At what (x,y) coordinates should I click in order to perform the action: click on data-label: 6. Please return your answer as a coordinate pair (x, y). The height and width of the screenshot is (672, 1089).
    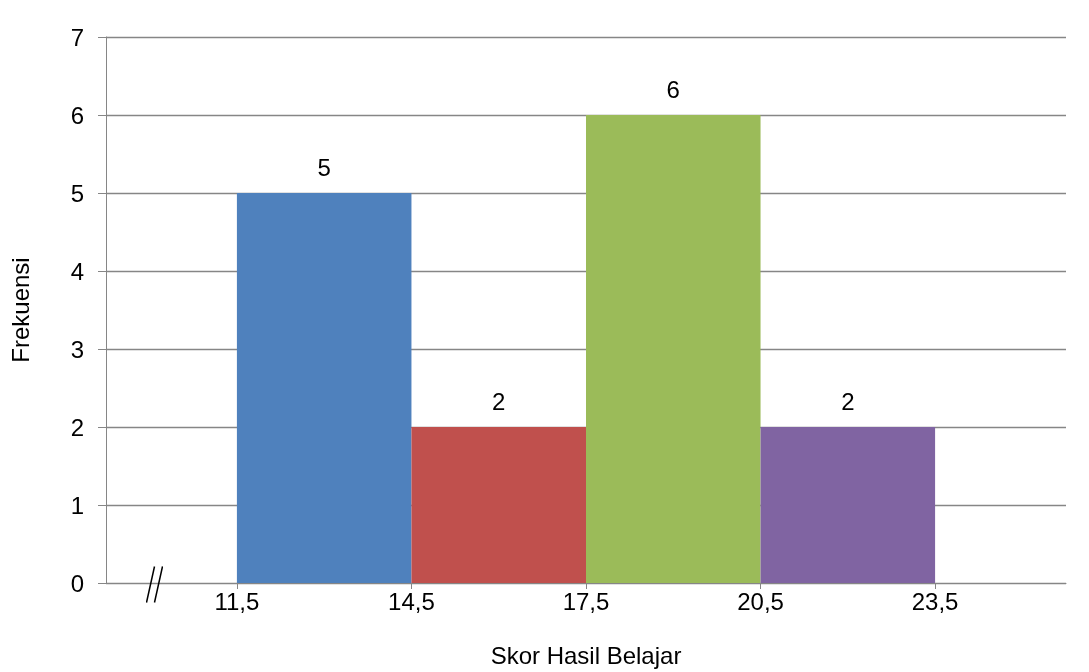
    Looking at the image, I should click on (673, 89).